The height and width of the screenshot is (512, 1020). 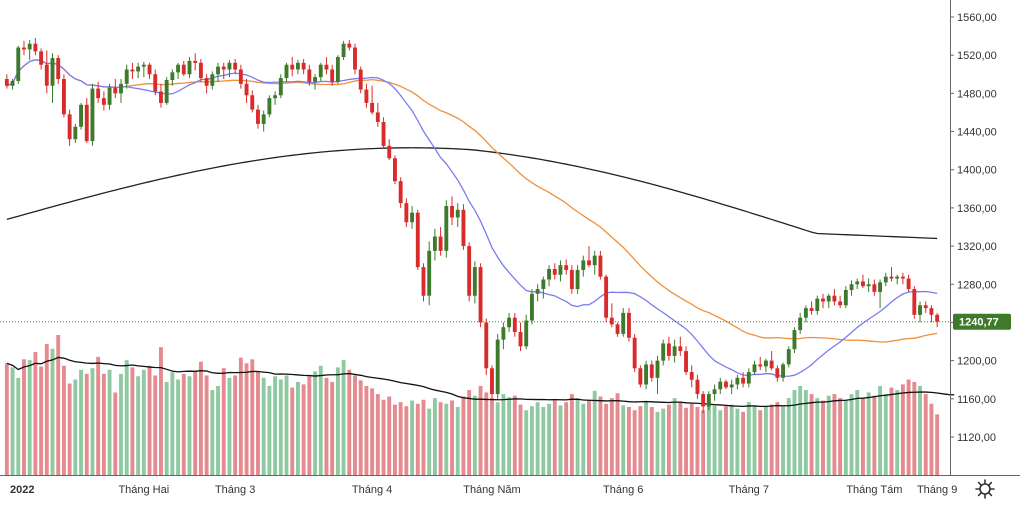 I want to click on time-axis-label: Tháng 9, so click(x=937, y=490).